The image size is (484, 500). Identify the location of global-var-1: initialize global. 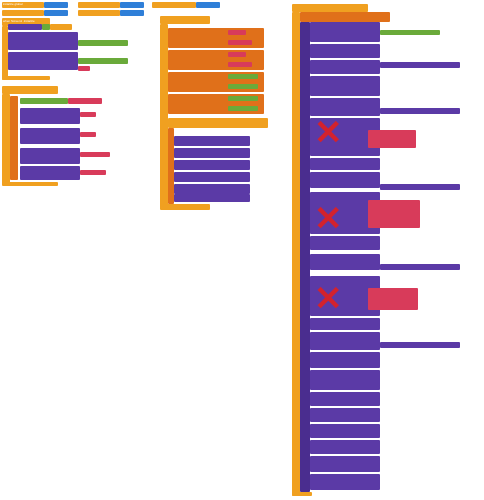
(23, 5).